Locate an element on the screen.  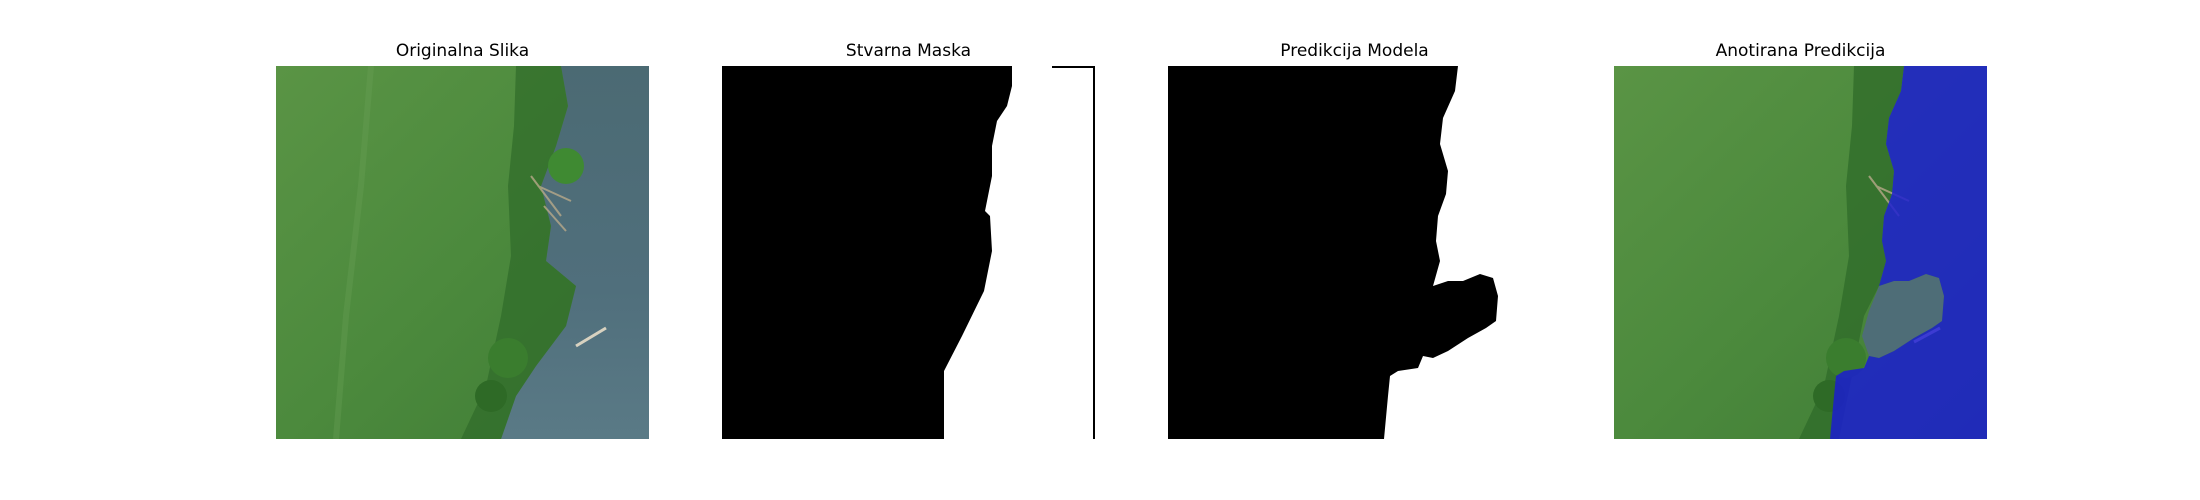
original-aerial-image is located at coordinates (462, 252).